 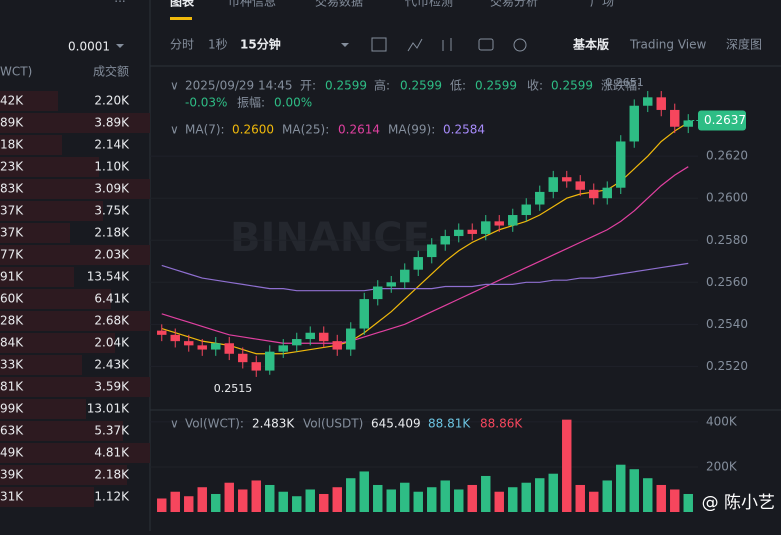 I want to click on y-tick-label: 0.2520, so click(x=727, y=366).